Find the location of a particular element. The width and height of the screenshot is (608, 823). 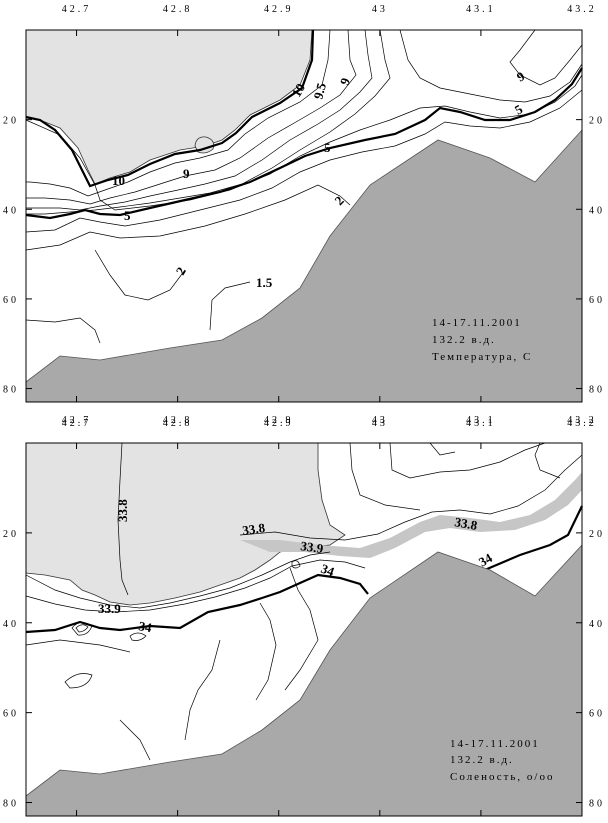

isohaline-34-b is located at coordinates (531, 539).